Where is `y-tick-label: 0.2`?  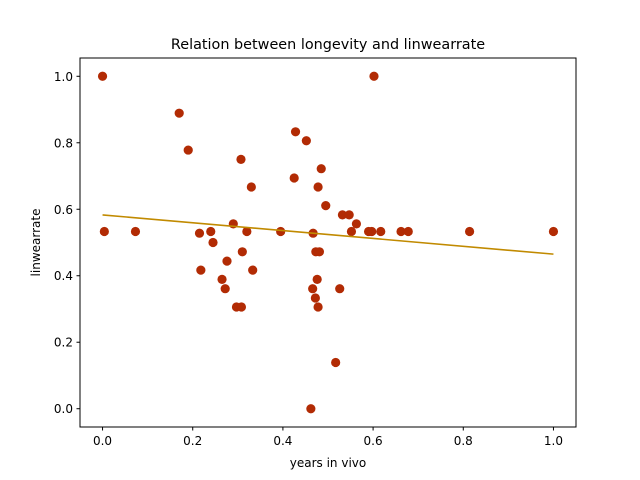 y-tick-label: 0.2 is located at coordinates (63, 343).